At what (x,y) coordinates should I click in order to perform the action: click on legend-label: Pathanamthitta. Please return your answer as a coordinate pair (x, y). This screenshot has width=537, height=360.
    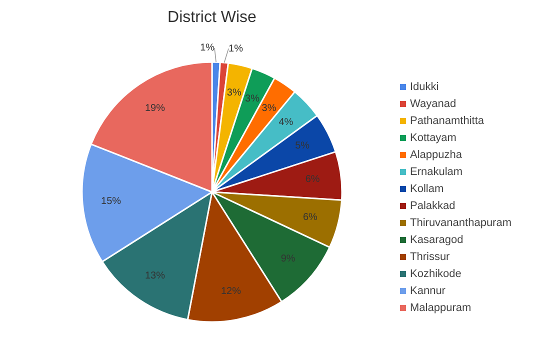
    Looking at the image, I should click on (447, 120).